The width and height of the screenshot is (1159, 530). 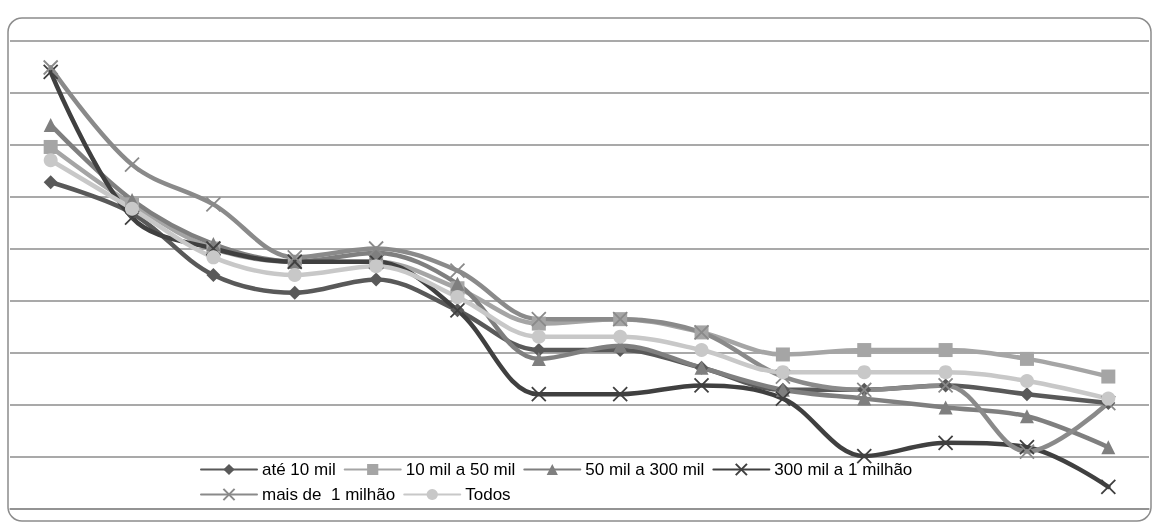 I want to click on legend-label: 50 mil a 300 mil, so click(x=645, y=469).